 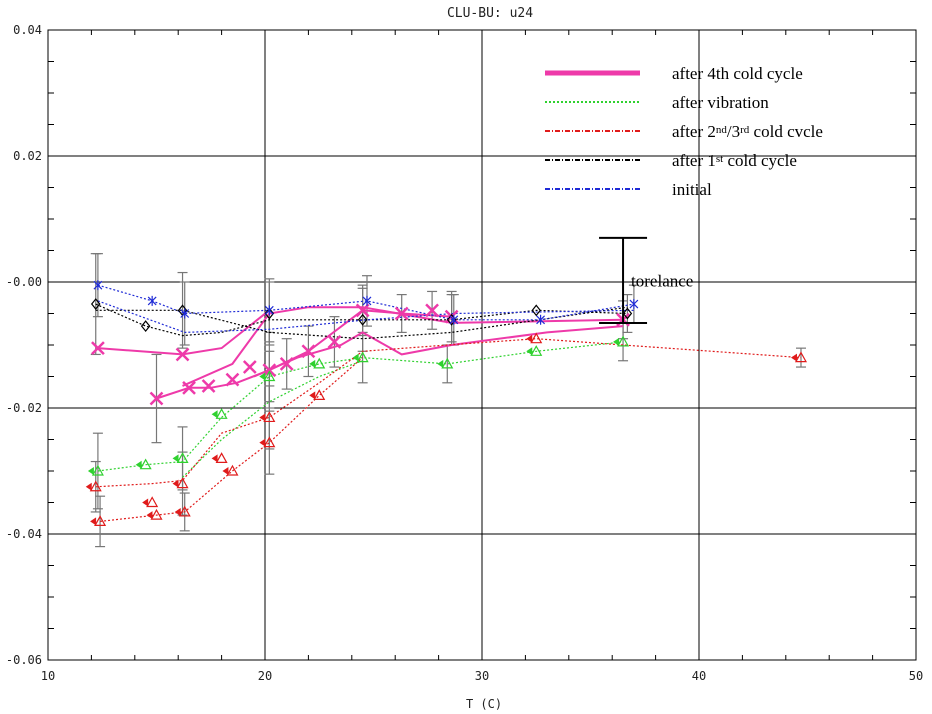 I want to click on tolerance-label: torelance, so click(x=662, y=280).